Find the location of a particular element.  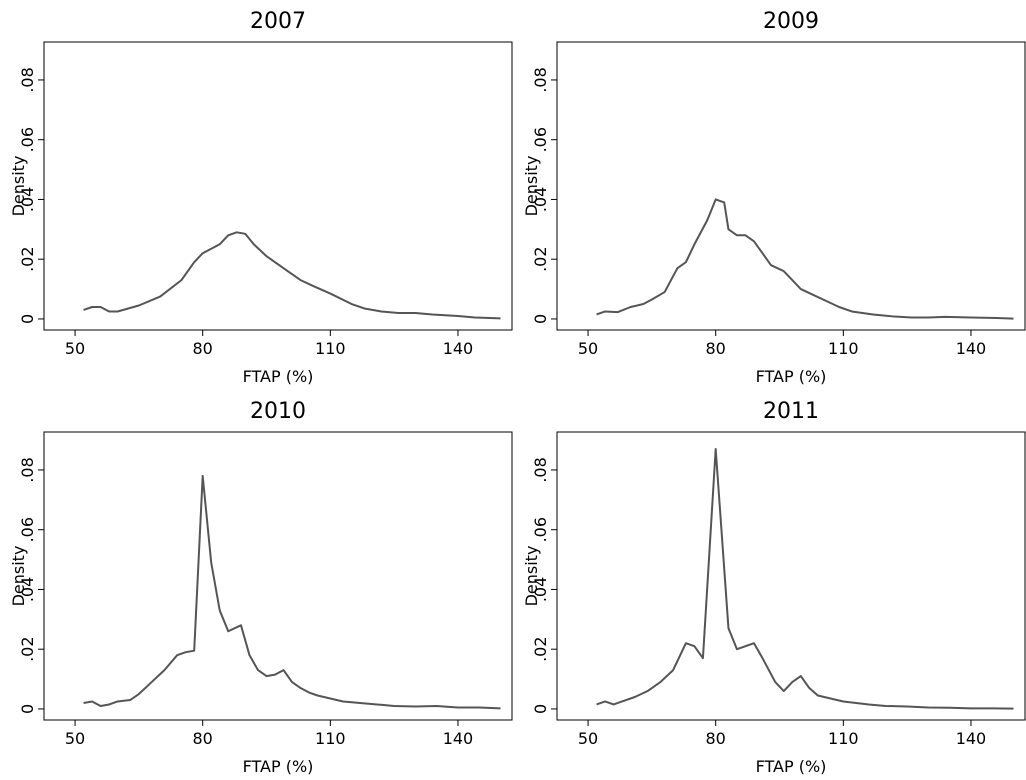

panel-title: 2011 is located at coordinates (791, 411).